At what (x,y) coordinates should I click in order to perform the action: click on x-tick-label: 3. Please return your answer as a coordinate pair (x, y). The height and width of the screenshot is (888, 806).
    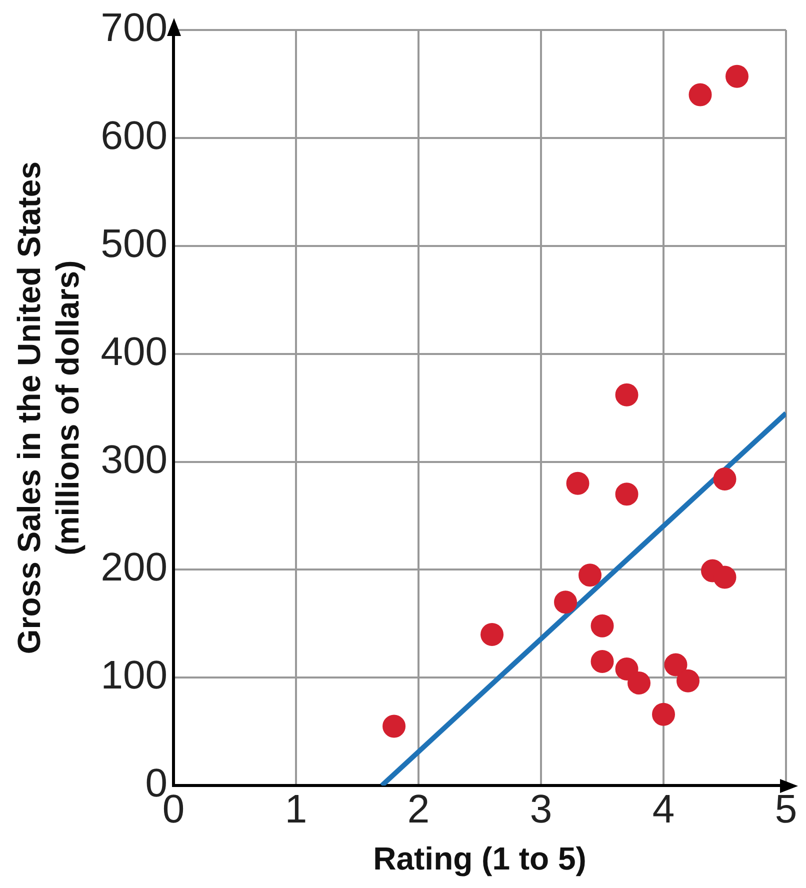
    Looking at the image, I should click on (541, 810).